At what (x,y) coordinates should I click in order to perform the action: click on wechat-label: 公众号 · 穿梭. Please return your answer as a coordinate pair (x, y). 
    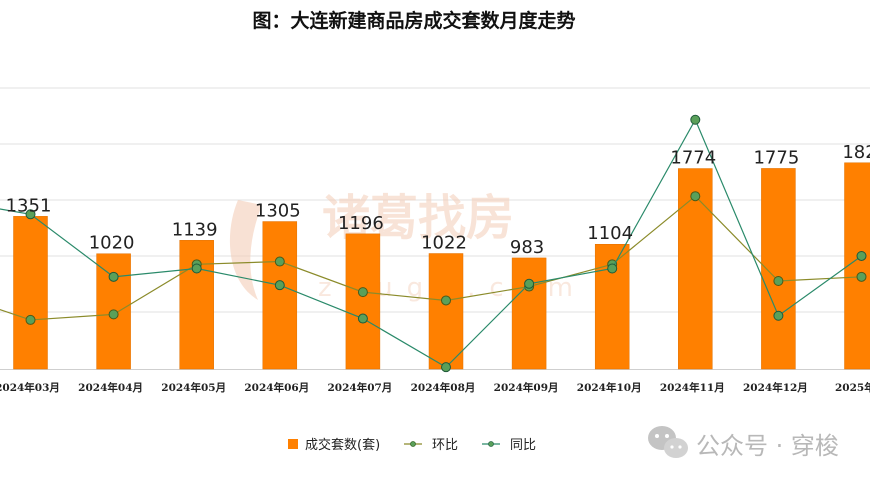
    Looking at the image, I should click on (767, 446).